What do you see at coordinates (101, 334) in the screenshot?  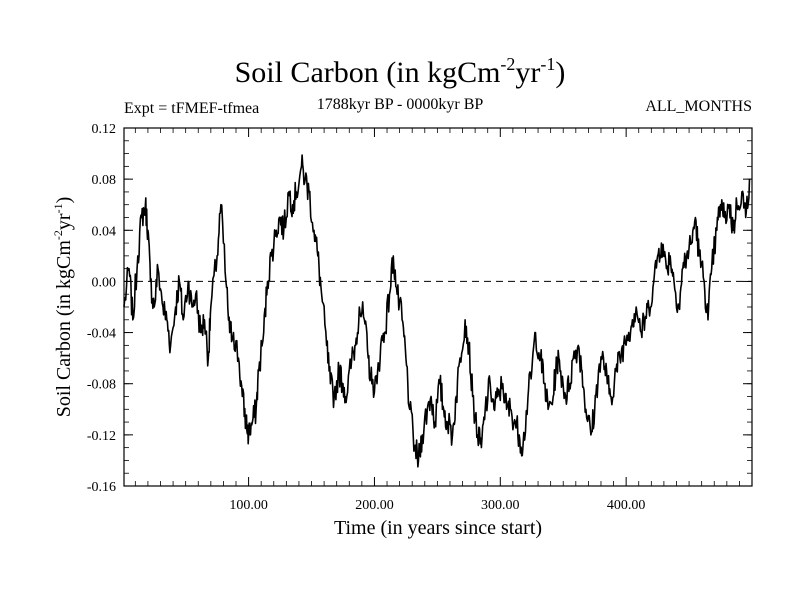 I see `y-tick-label: -0.04` at bounding box center [101, 334].